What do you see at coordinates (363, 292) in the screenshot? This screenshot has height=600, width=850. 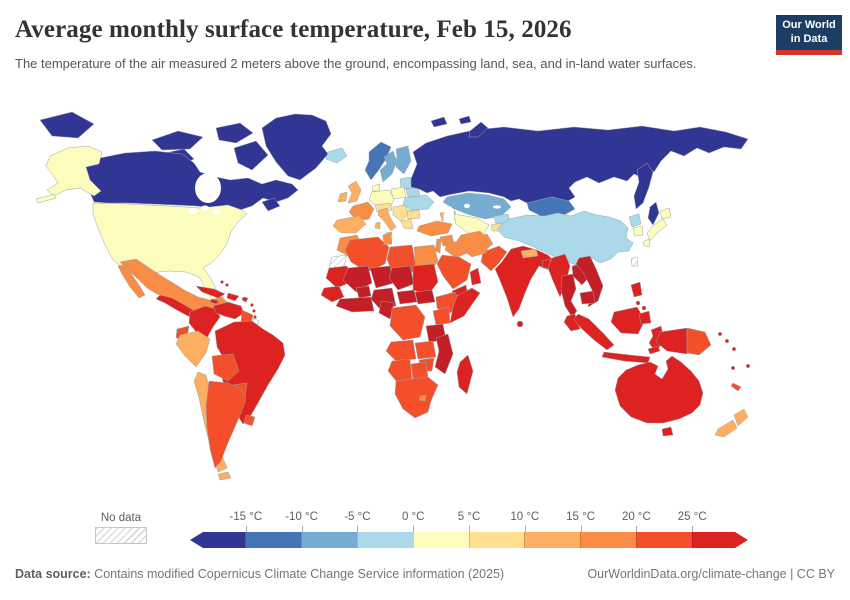 I see `country-burkina-faso` at bounding box center [363, 292].